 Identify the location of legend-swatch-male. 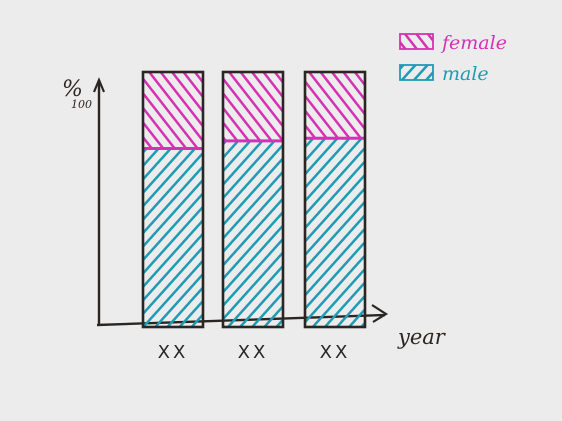
(416, 72).